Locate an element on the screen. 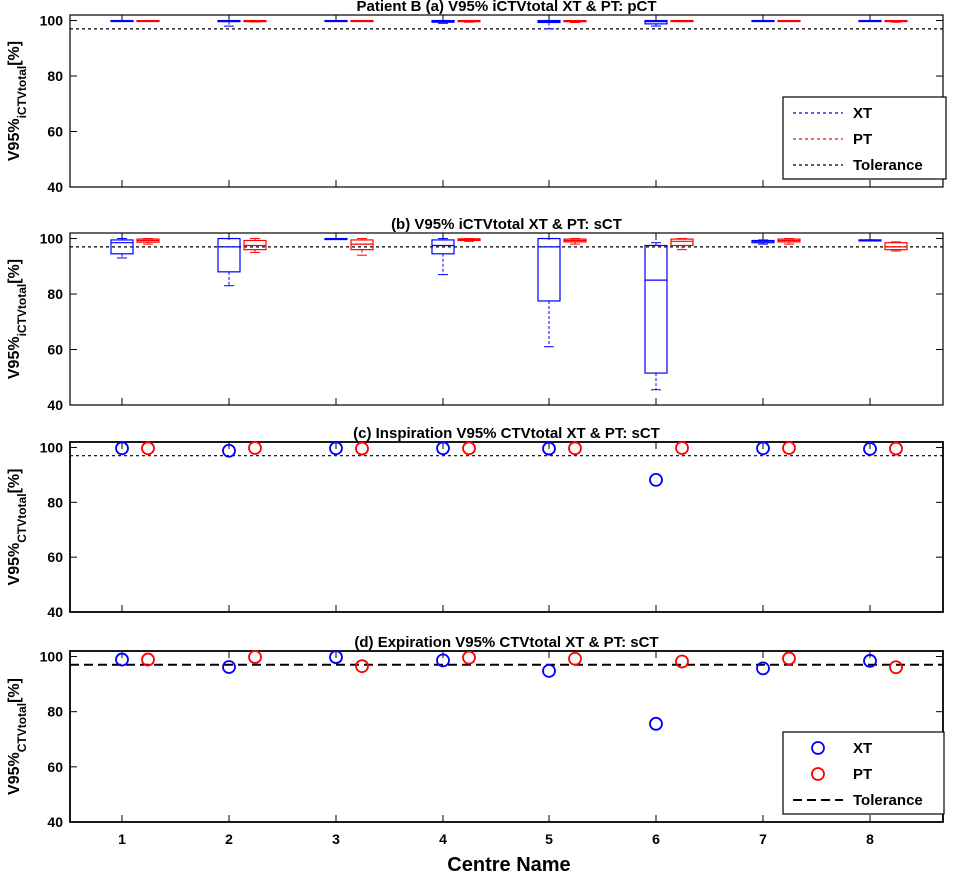  x-tick-label: 4 is located at coordinates (443, 839).